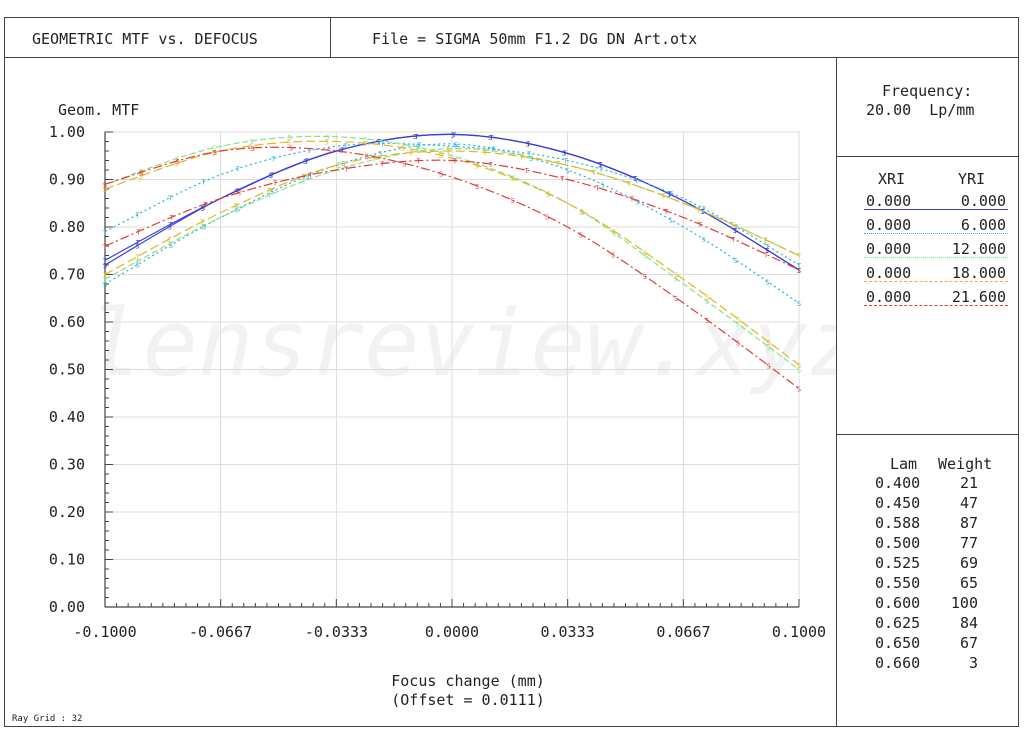  What do you see at coordinates (47, 719) in the screenshot?
I see `ray-grid-label: Ray Grid : 32` at bounding box center [47, 719].